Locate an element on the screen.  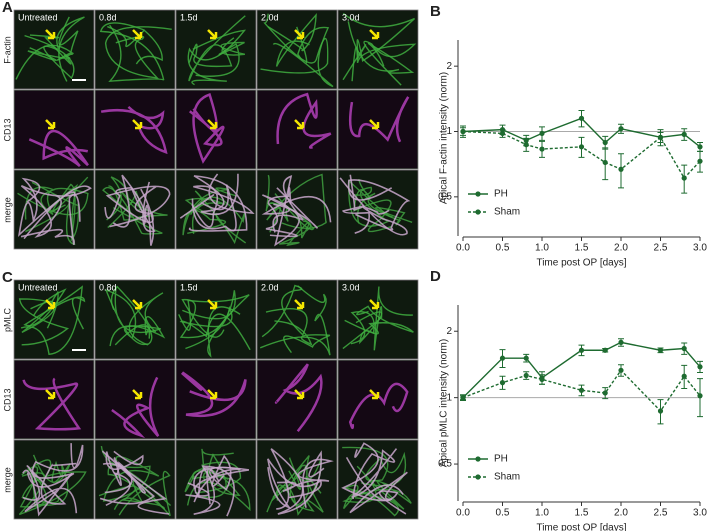
x-tick-label: 0.5 is located at coordinates (503, 248).